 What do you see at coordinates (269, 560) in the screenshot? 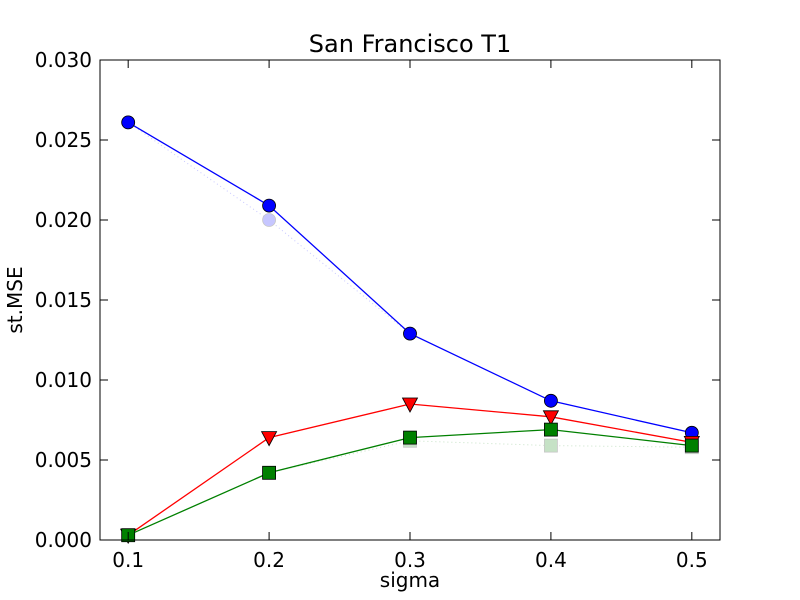
I see `x-tick-label: 0.2` at bounding box center [269, 560].